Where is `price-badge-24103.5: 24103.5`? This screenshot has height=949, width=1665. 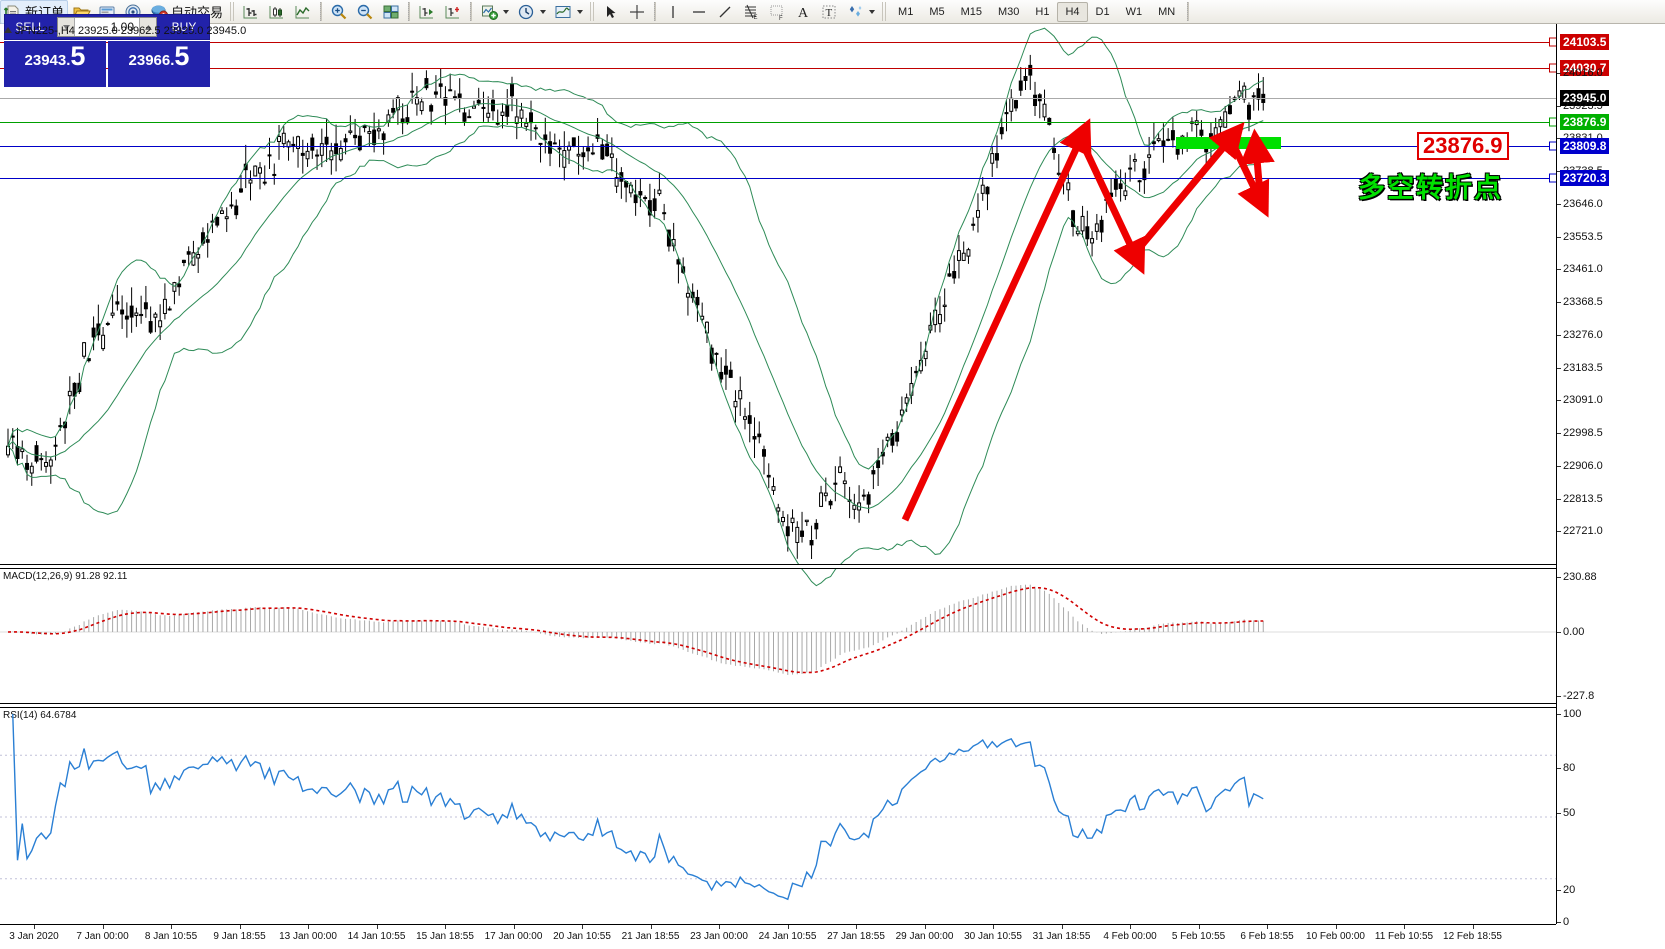 price-badge-24103.5: 24103.5 is located at coordinates (1585, 42).